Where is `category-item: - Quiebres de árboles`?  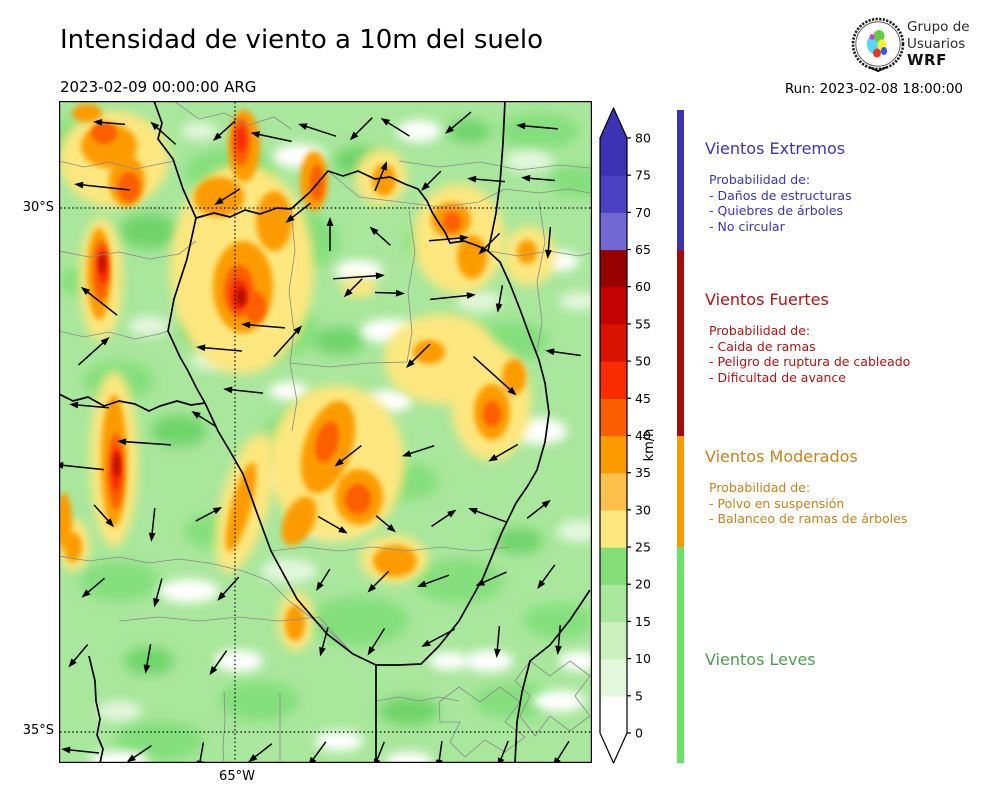
category-item: - Quiebres de árboles is located at coordinates (776, 211).